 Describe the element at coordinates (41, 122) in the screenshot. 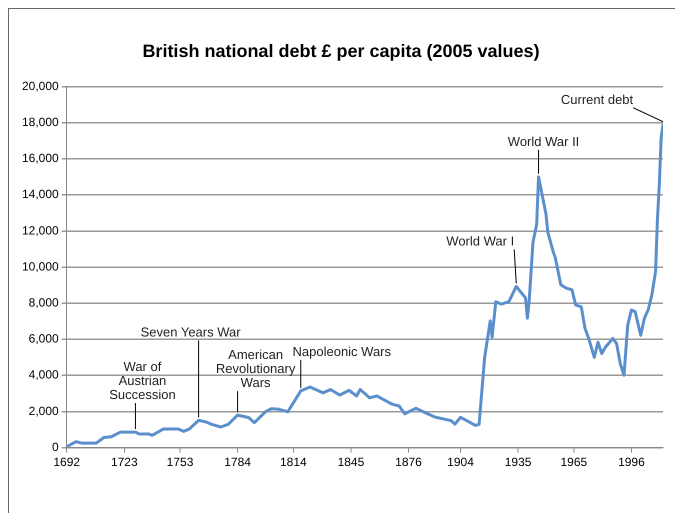

I see `y-tick-label: 18,000` at that location.